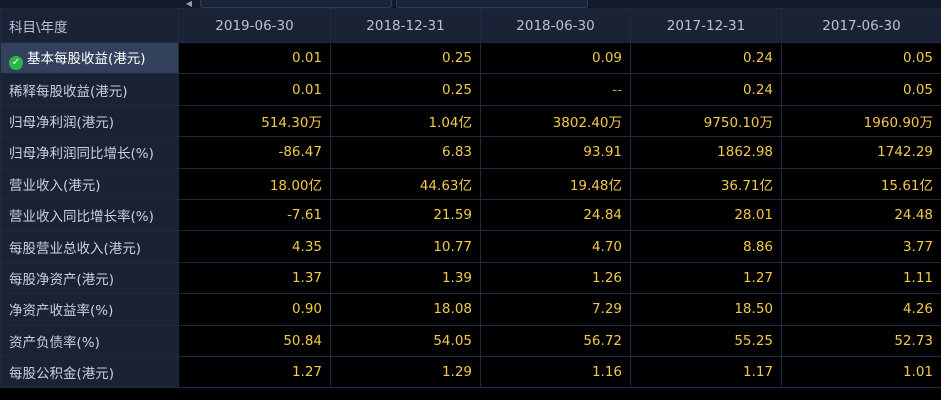 This screenshot has width=941, height=400. What do you see at coordinates (62, 374) in the screenshot?
I see `row-label: 每股公积金(港元)` at bounding box center [62, 374].